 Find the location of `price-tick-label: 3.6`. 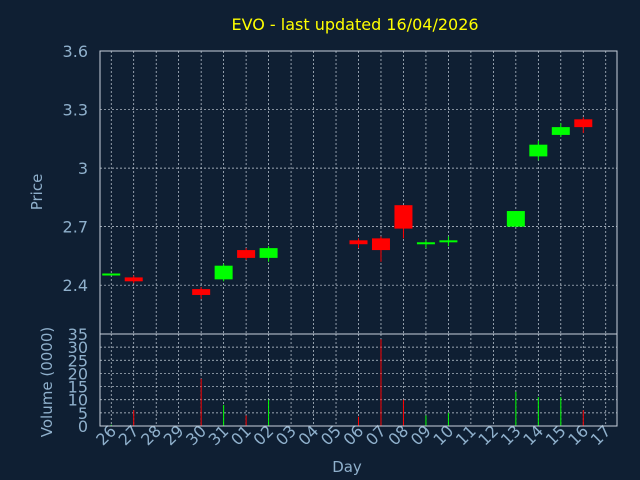

price-tick-label: 3.6 is located at coordinates (75, 51).